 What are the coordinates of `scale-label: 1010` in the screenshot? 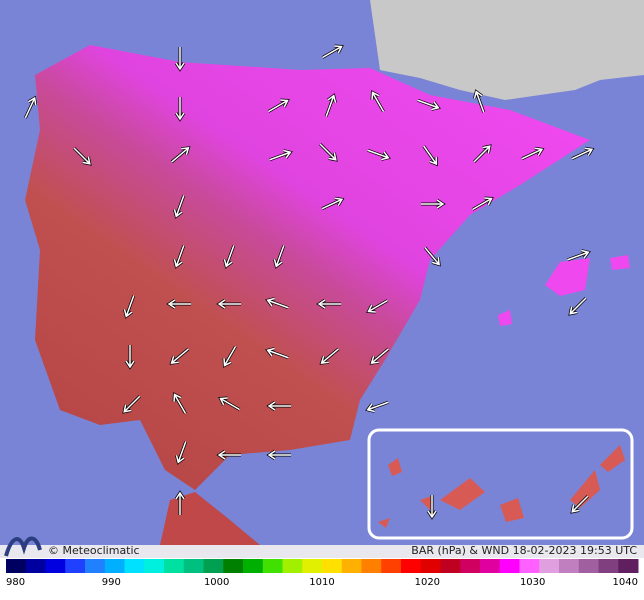 It's located at (321, 582).